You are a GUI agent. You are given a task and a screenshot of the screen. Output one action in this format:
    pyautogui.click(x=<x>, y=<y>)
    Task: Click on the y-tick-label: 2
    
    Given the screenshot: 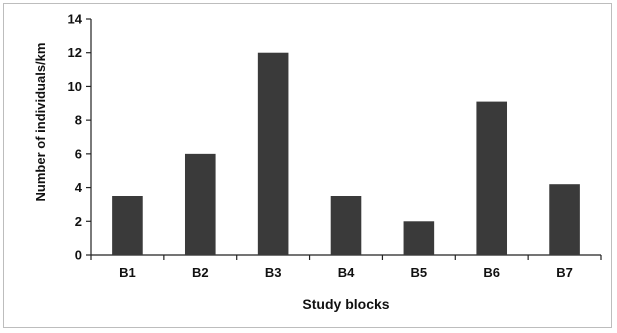 What is the action you would take?
    pyautogui.click(x=78, y=221)
    